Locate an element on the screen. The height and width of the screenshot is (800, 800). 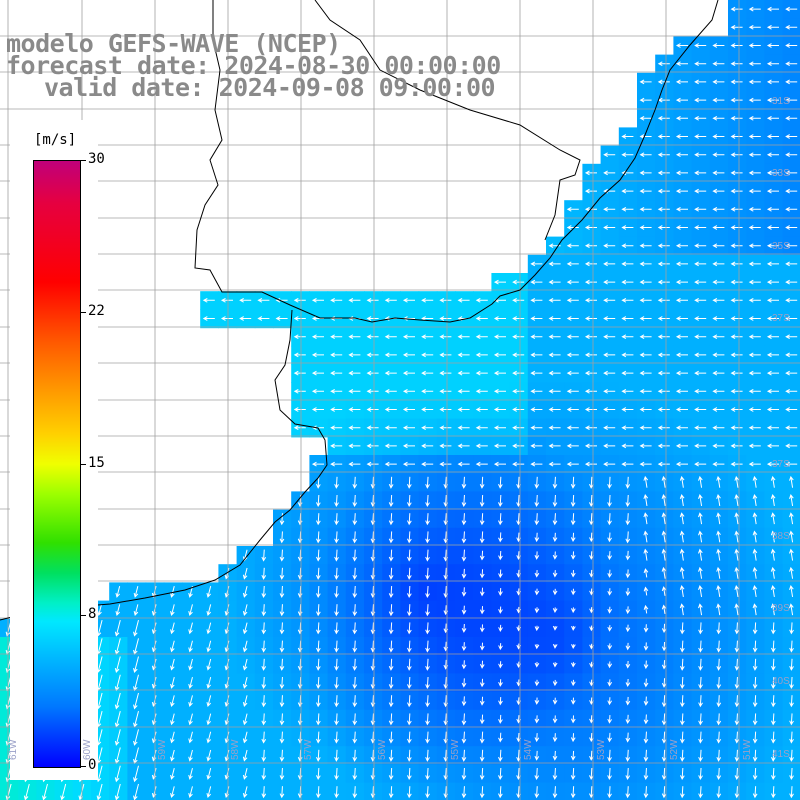
lon-label: 58W is located at coordinates (235, 749).